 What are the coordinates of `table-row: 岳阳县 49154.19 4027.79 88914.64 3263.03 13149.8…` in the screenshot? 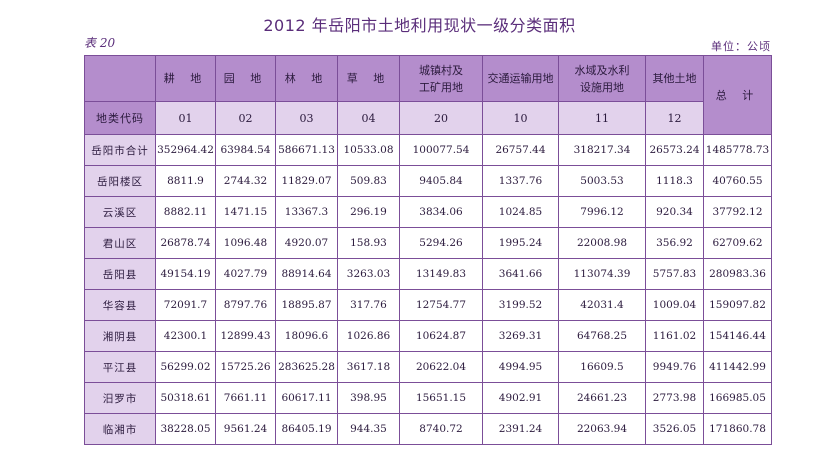 It's located at (428, 274).